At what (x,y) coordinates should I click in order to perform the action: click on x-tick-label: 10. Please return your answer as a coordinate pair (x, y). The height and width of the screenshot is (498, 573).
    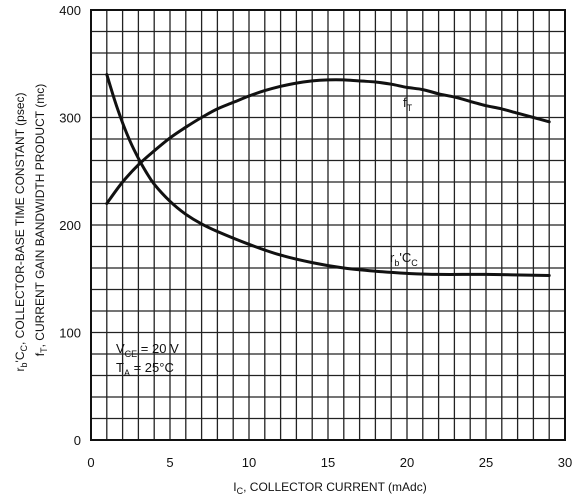
    Looking at the image, I should click on (249, 462).